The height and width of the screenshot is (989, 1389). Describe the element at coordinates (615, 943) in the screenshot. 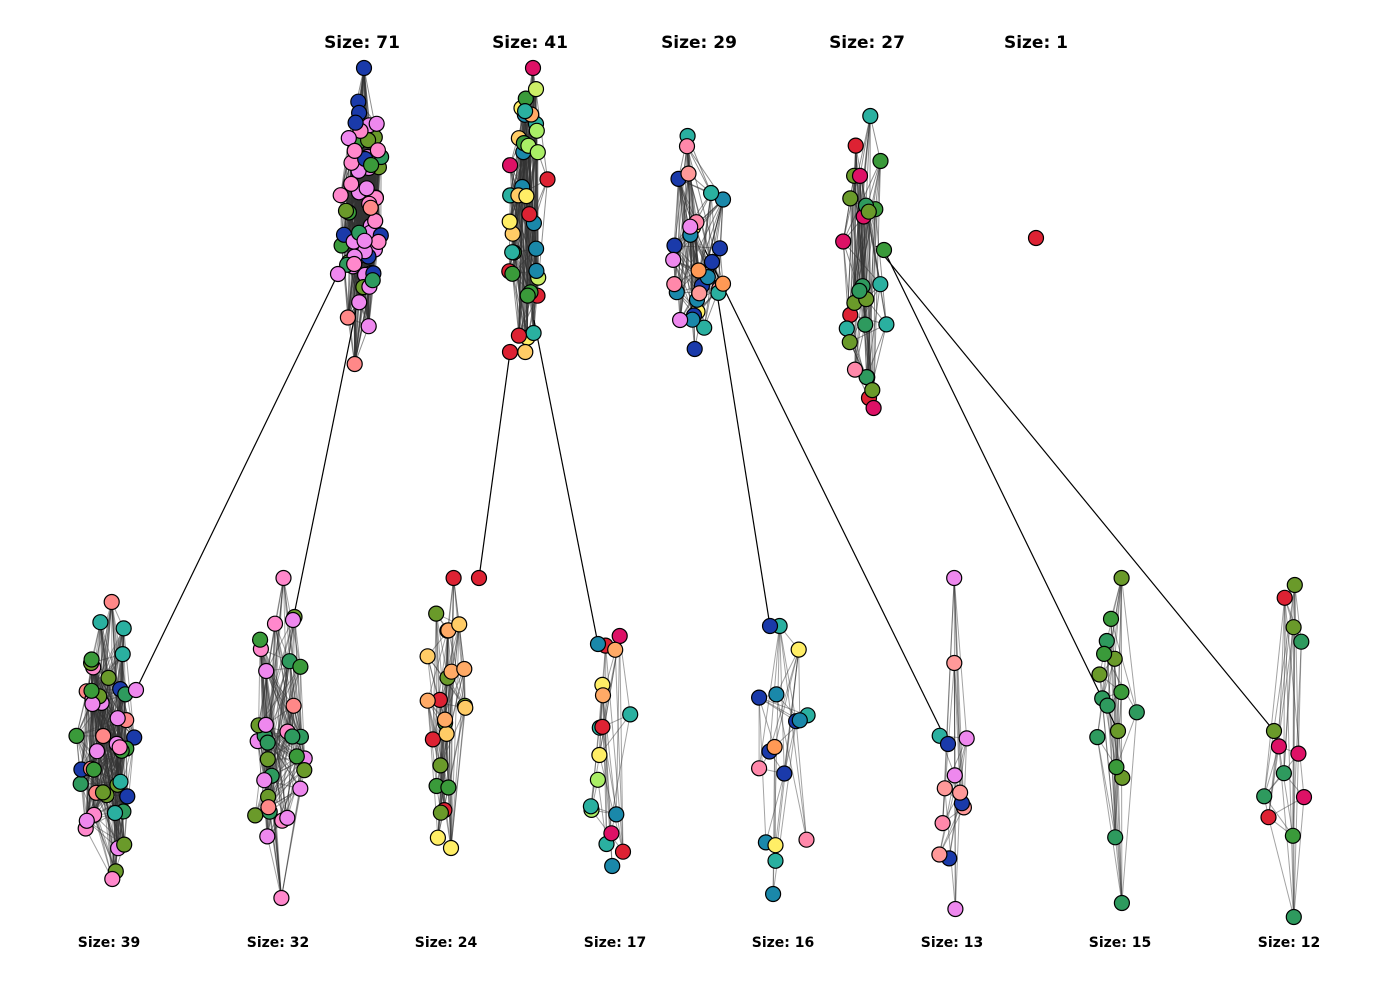

I see `cluster-size-label: Size: 17` at that location.